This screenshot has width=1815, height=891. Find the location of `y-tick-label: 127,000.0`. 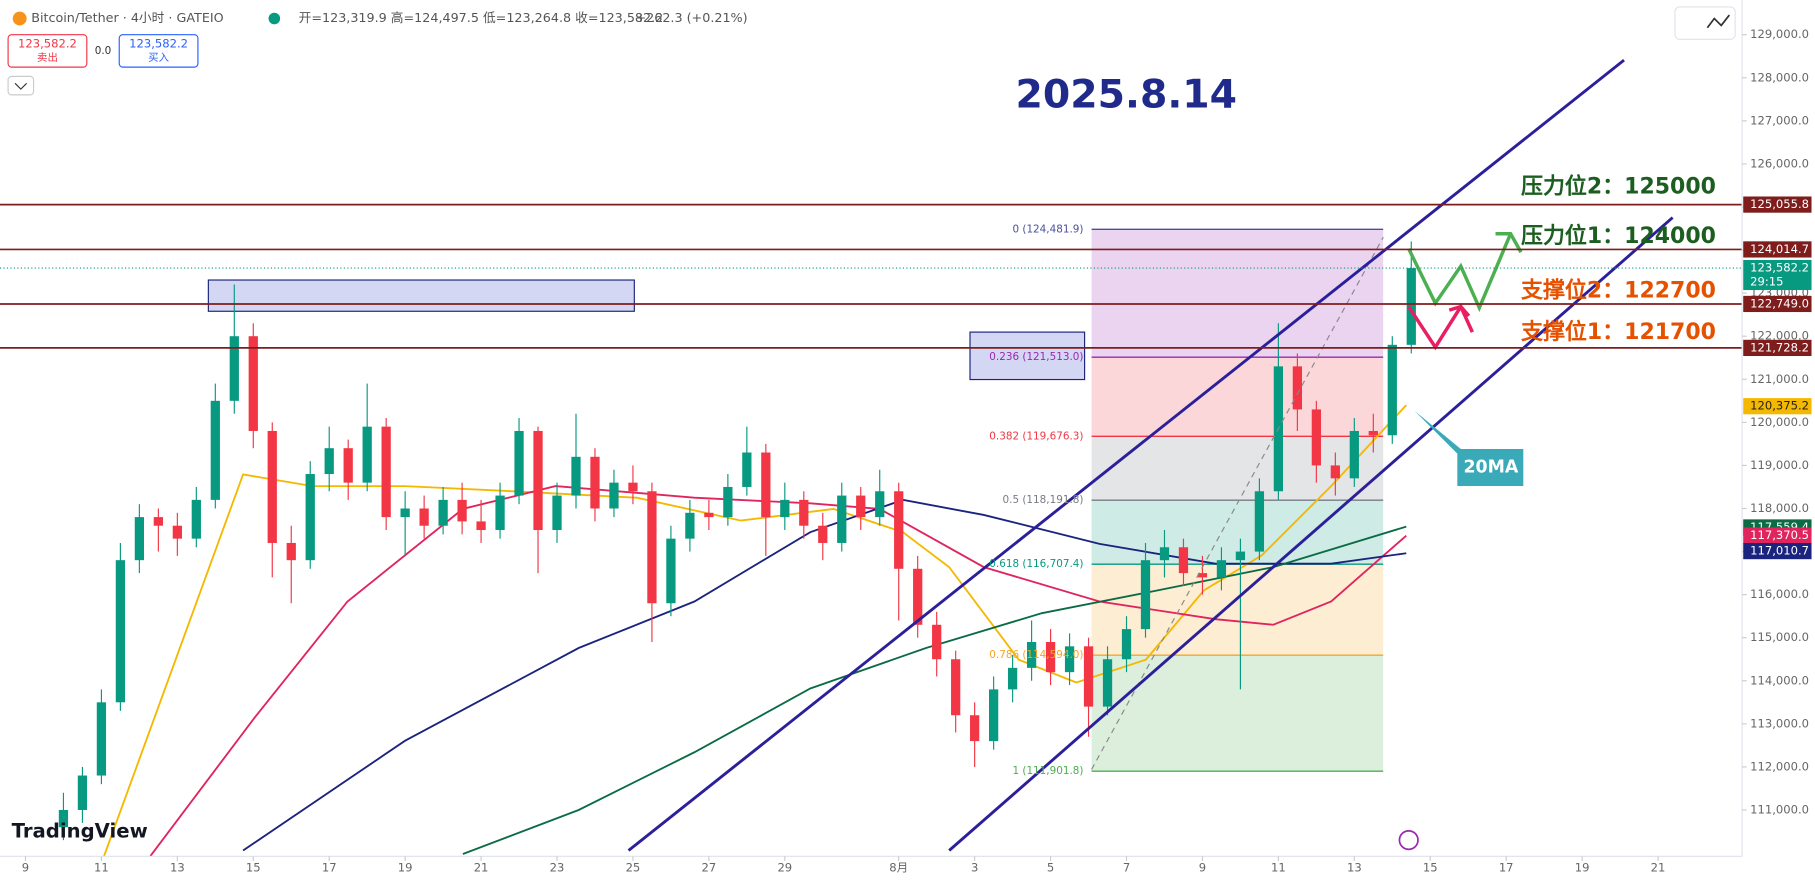

y-tick-label: 127,000.0 is located at coordinates (1779, 120).